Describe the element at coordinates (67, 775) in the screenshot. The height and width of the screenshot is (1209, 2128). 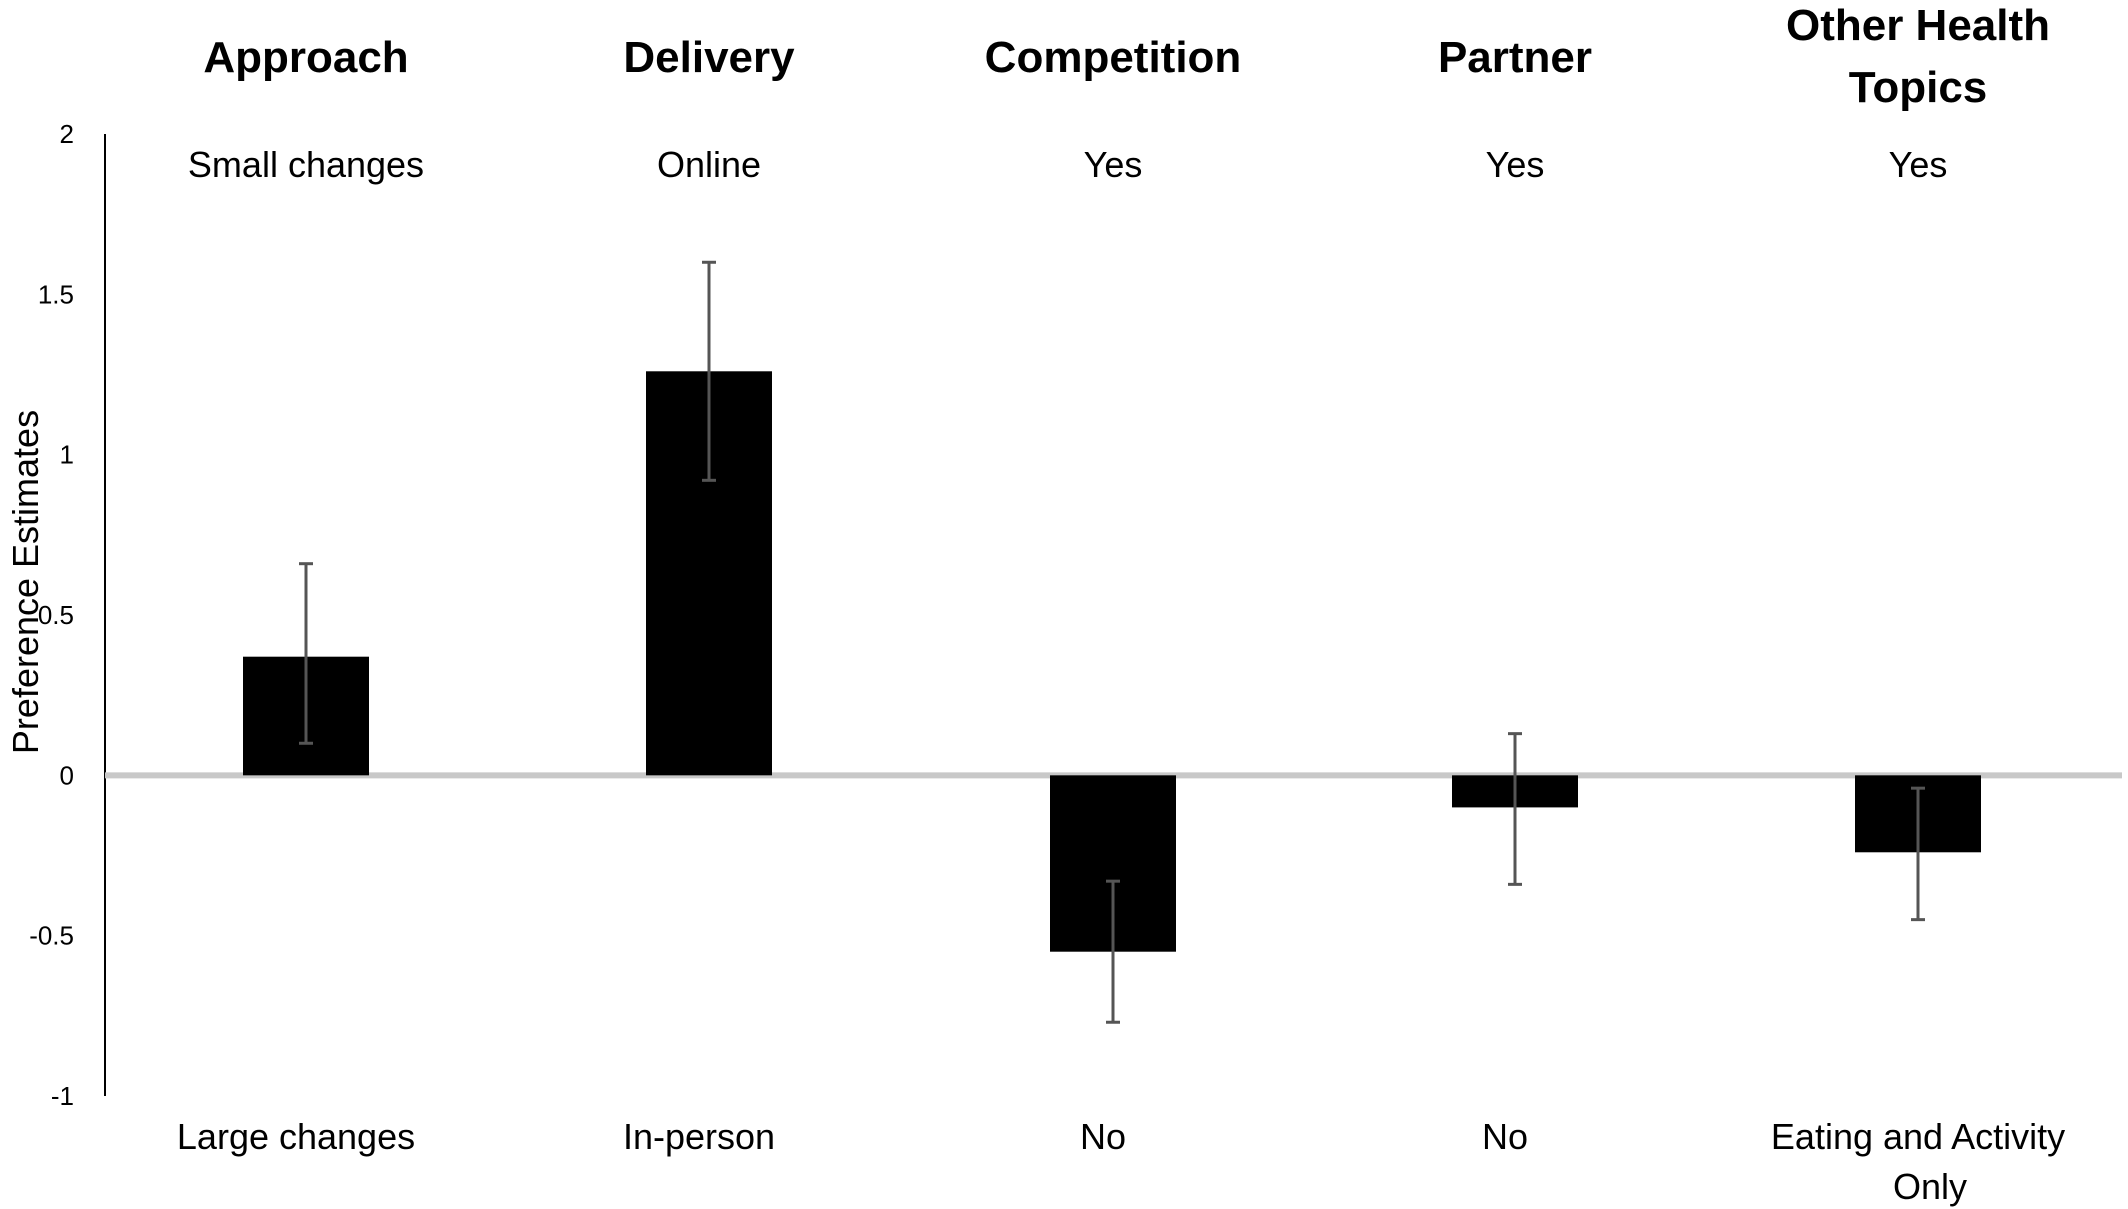
I see `y-tick-label: 0` at that location.